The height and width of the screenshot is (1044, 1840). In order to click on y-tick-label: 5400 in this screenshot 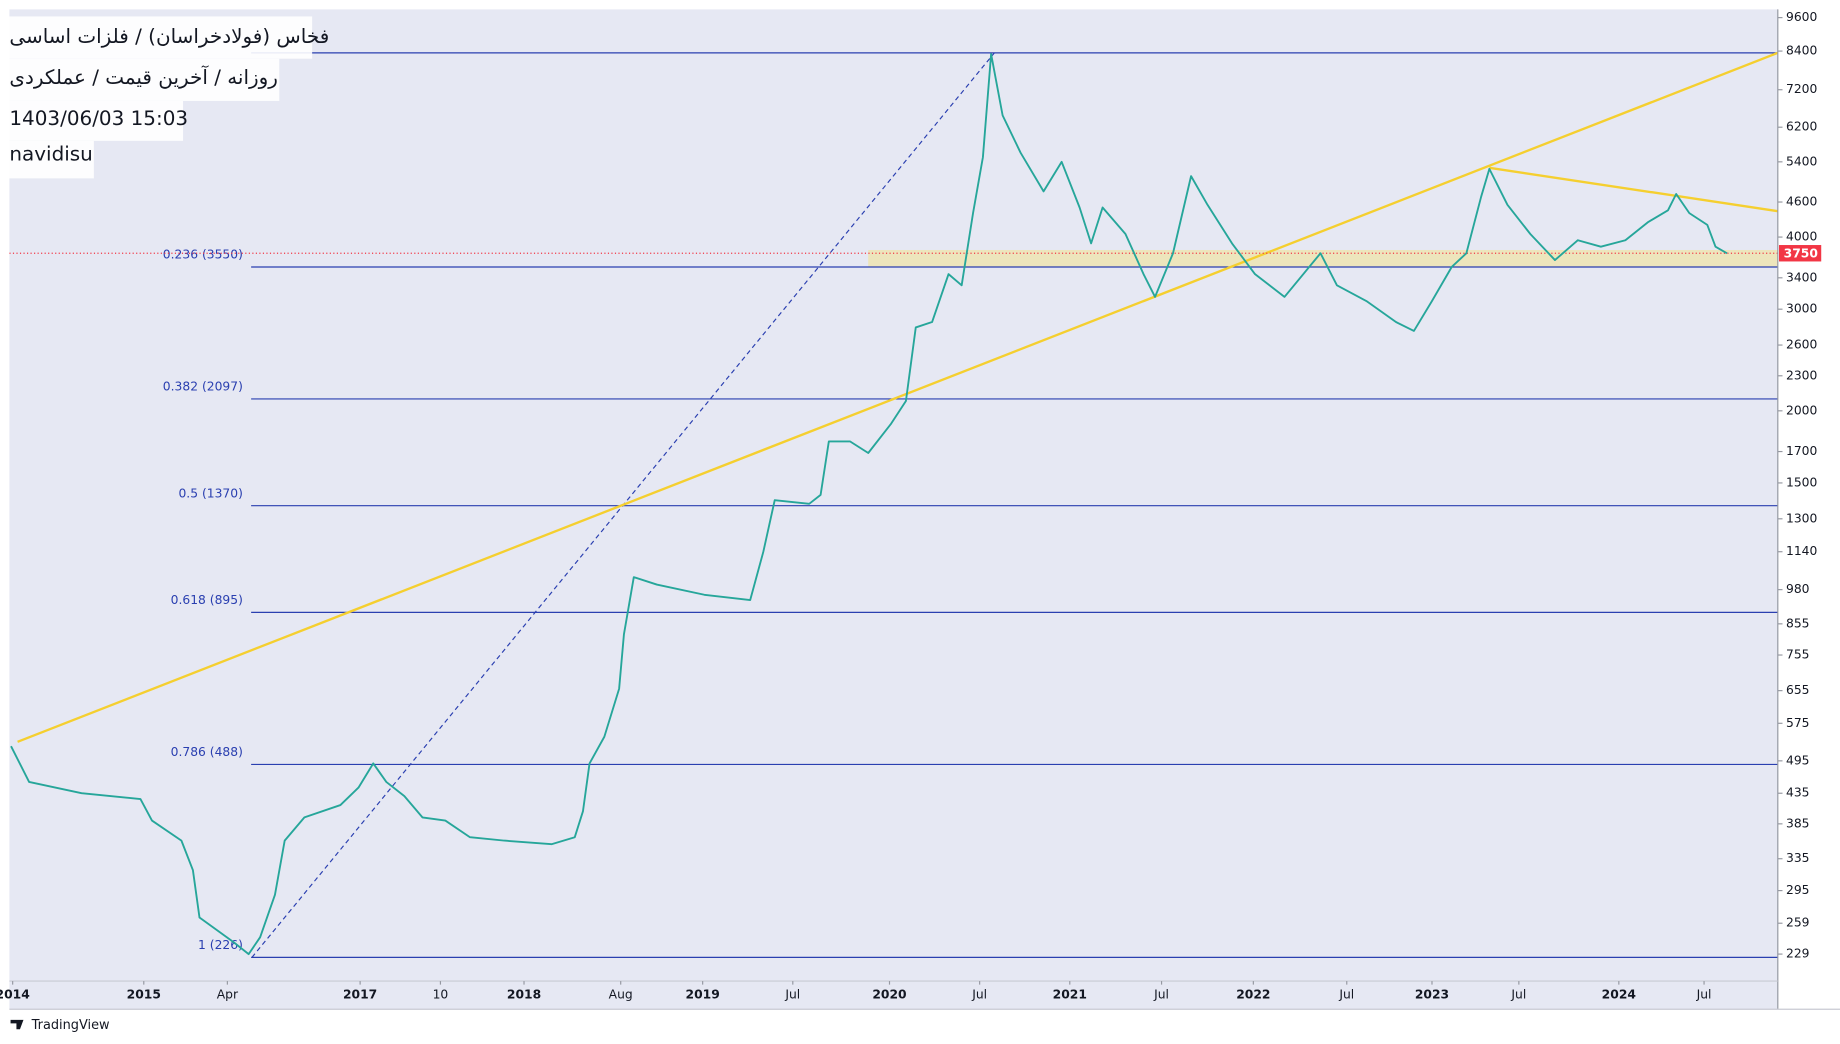, I will do `click(1801, 161)`.